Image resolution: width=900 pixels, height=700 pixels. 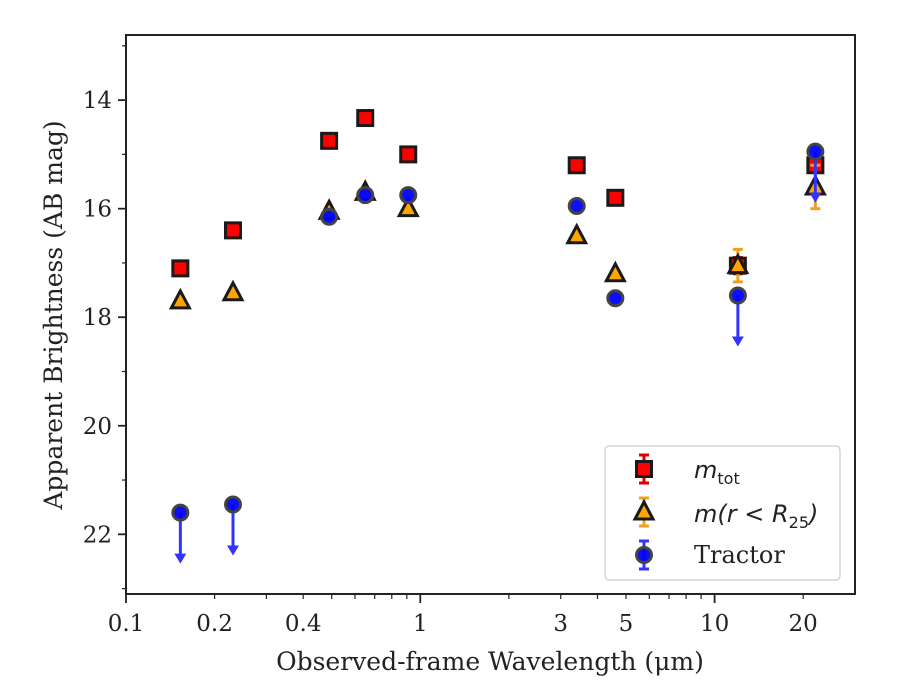 I want to click on x-tick-label: 0.2, so click(x=214, y=624).